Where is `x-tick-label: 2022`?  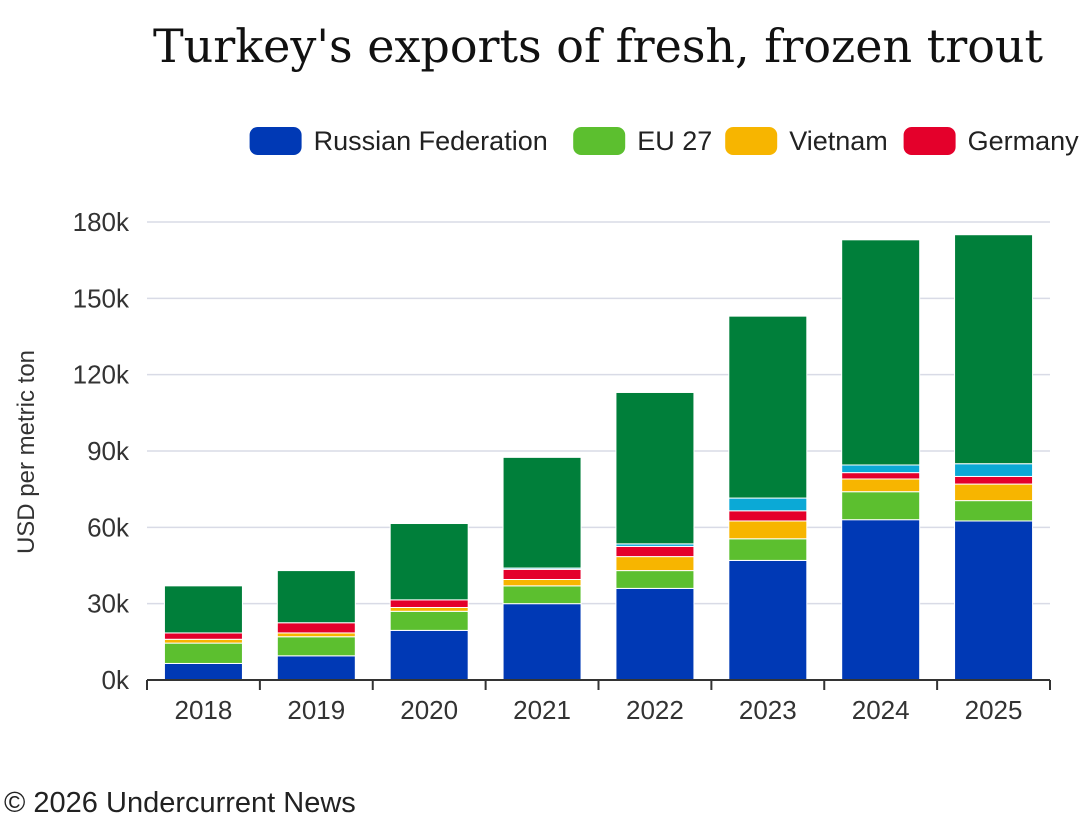 x-tick-label: 2022 is located at coordinates (655, 710).